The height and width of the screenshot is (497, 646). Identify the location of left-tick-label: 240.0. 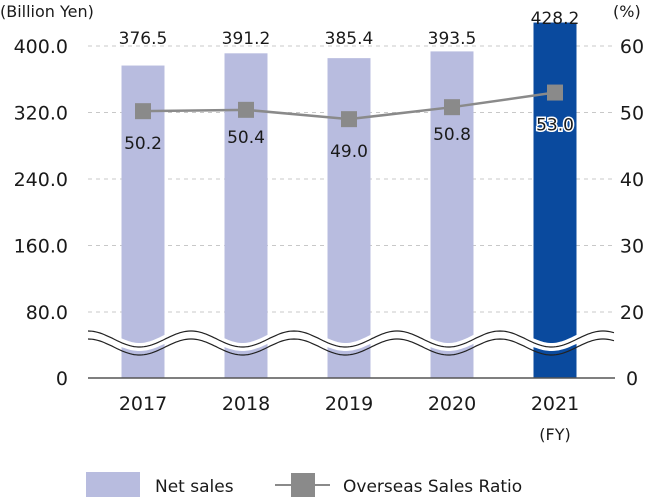
(41, 180).